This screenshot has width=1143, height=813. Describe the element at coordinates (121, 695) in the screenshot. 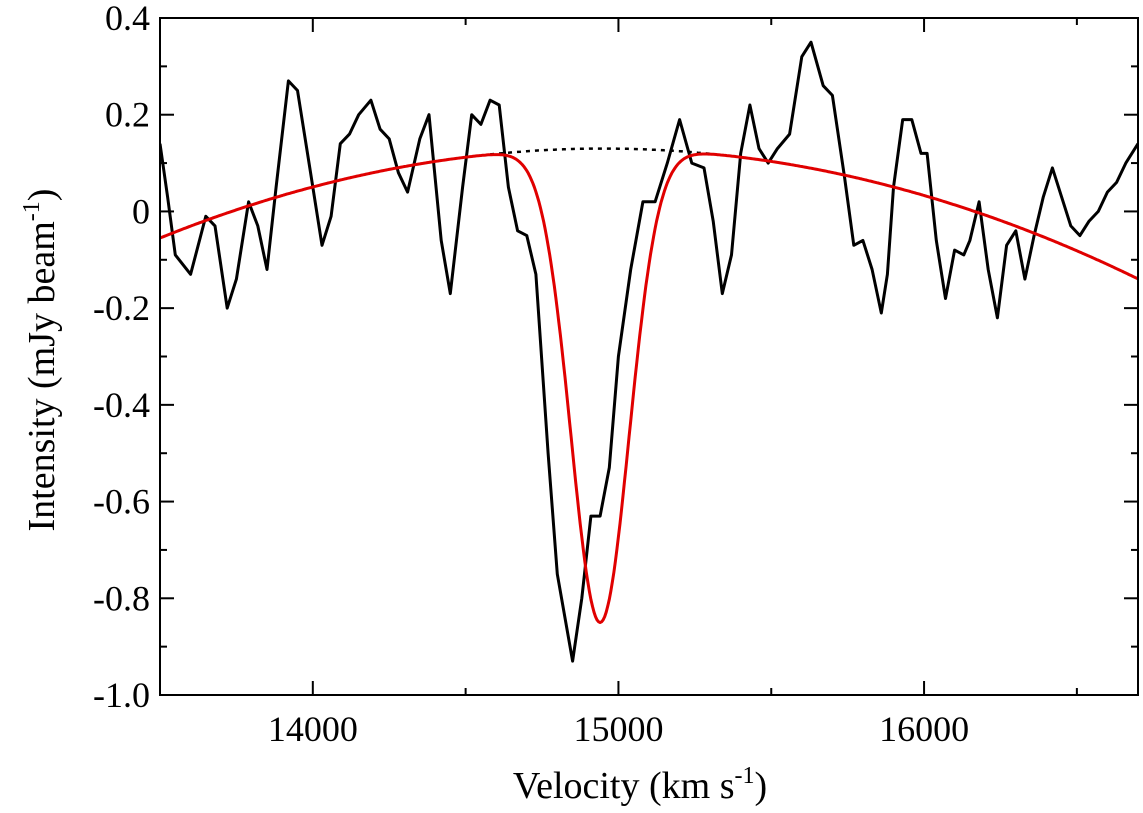

I see `y-tick-label: -1.0` at that location.